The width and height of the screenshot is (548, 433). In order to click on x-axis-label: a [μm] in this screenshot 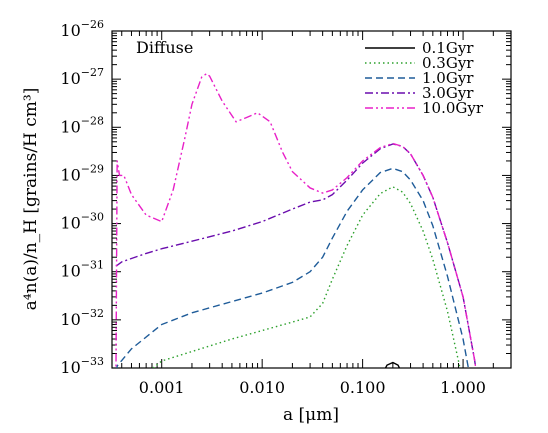, I will do `click(311, 415)`.